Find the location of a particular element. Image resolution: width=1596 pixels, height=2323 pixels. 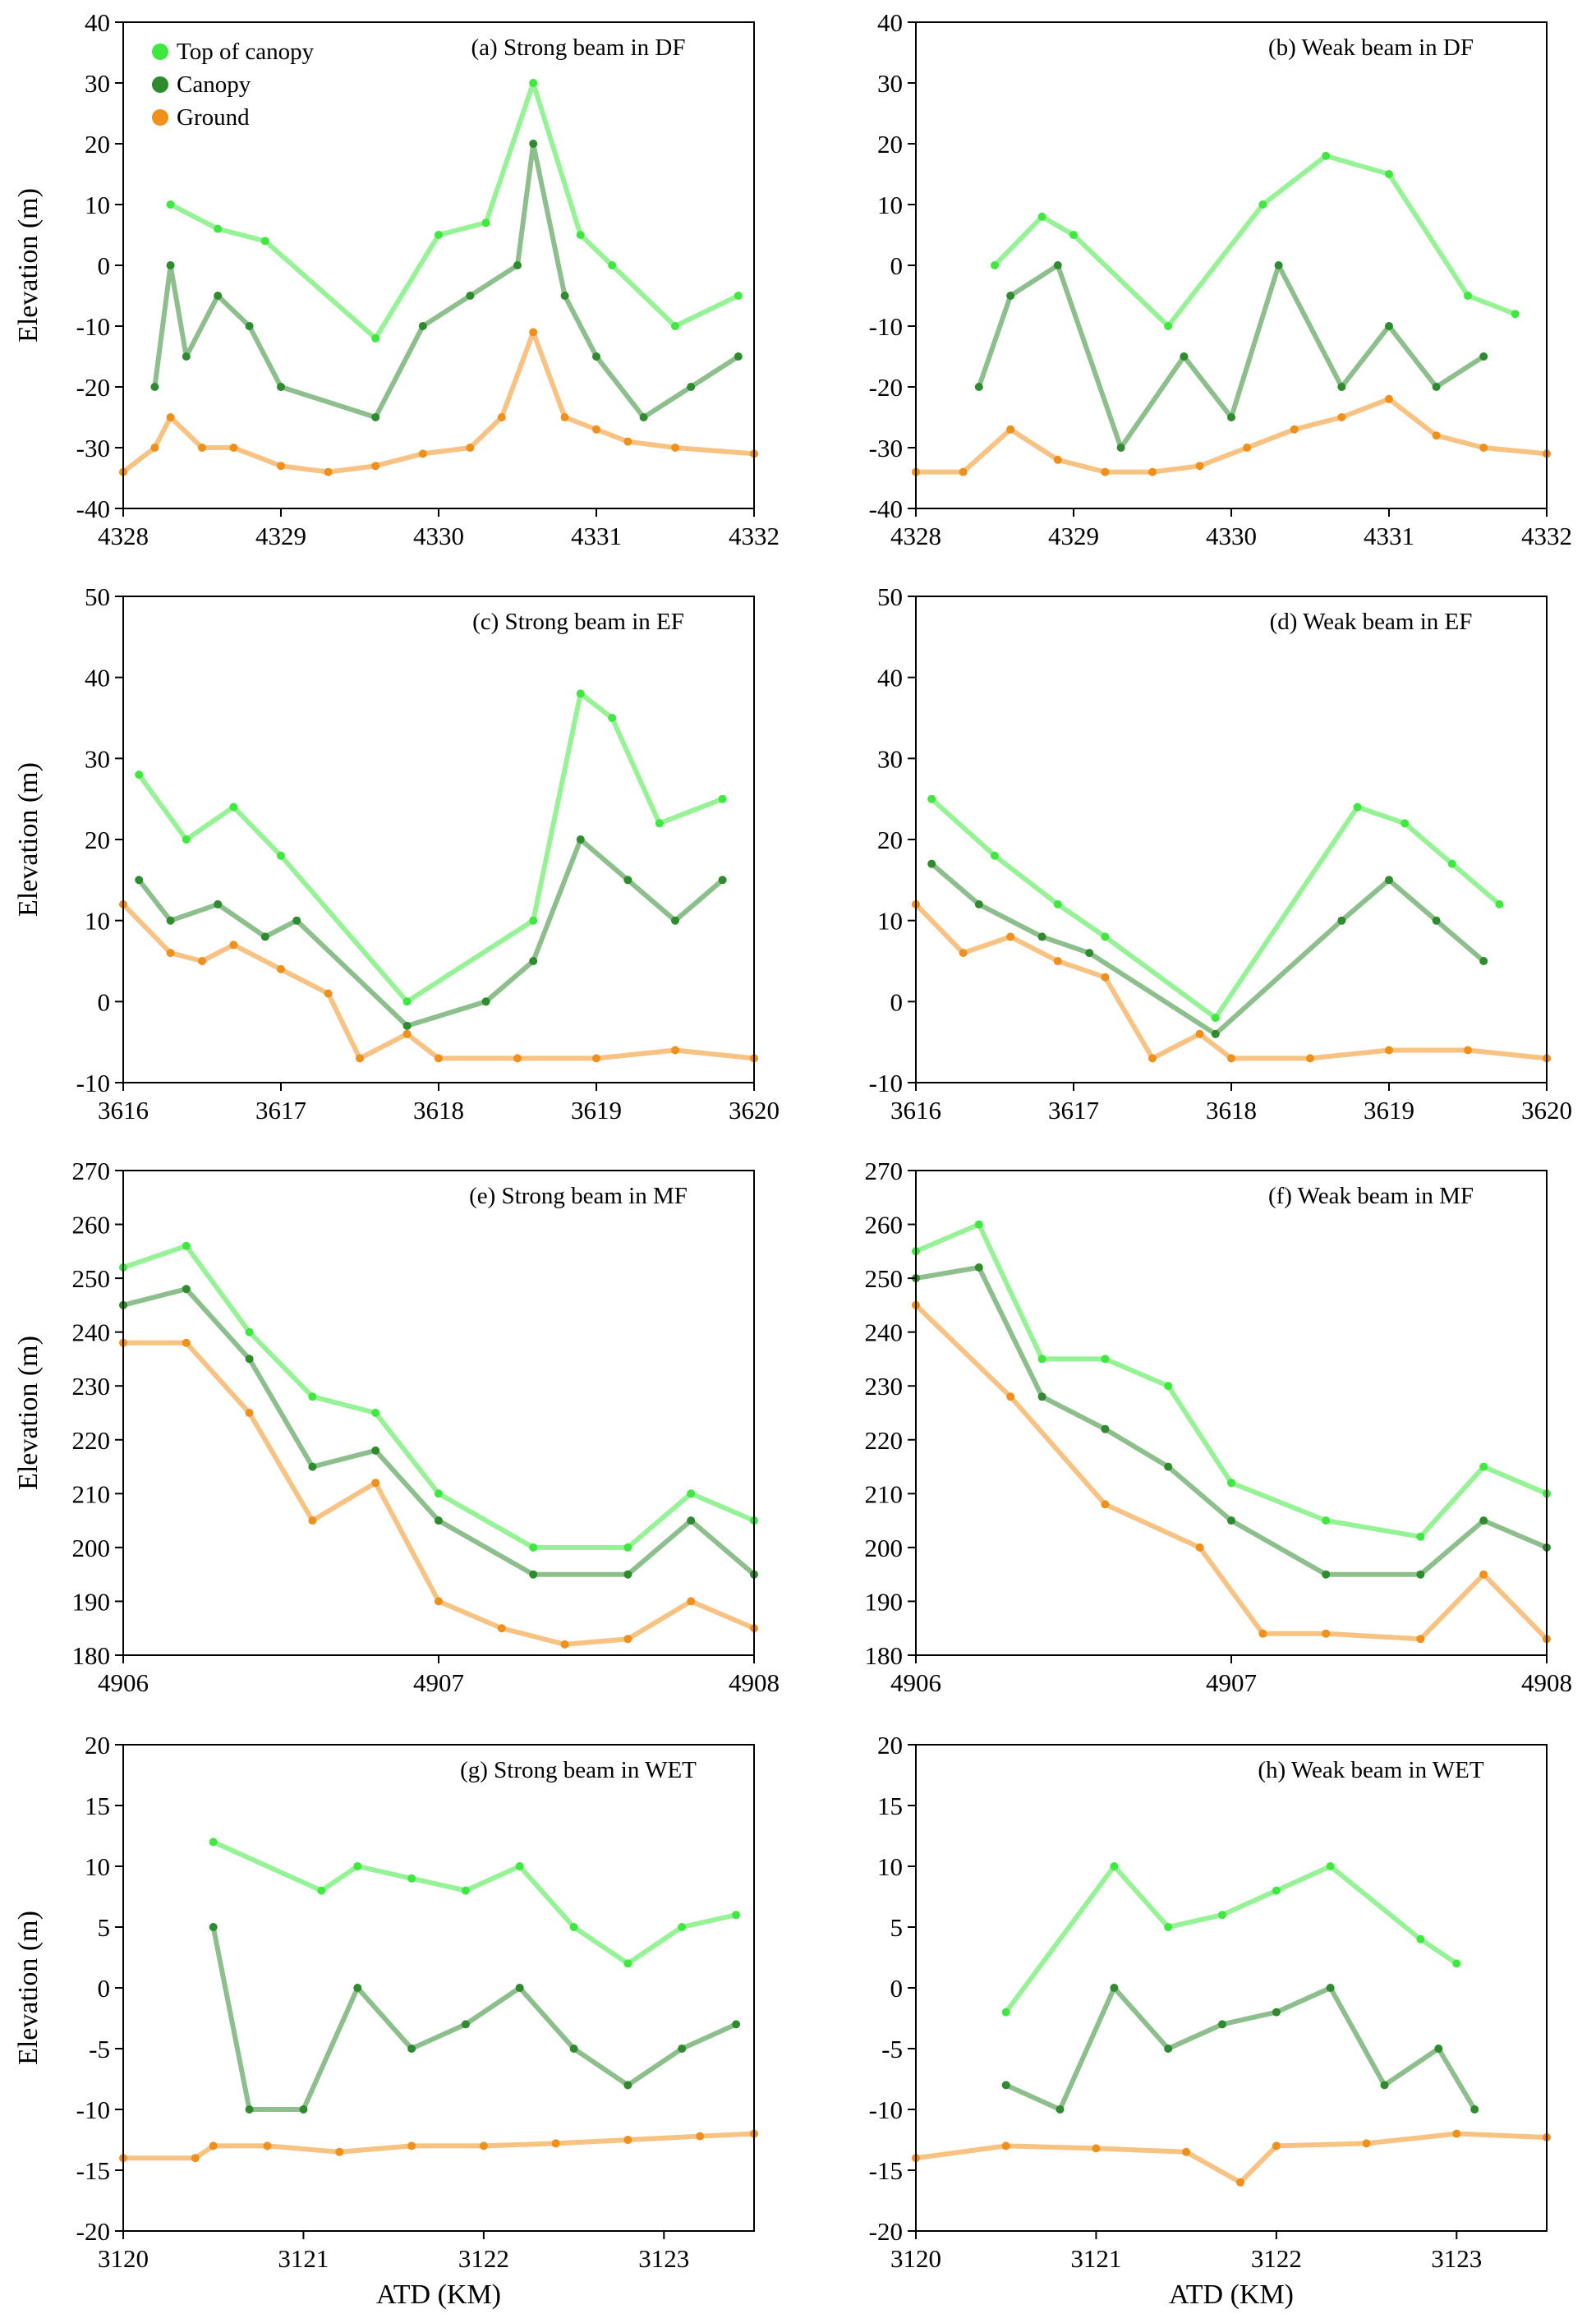

panel-title: (c) Strong beam in EF is located at coordinates (578, 622).